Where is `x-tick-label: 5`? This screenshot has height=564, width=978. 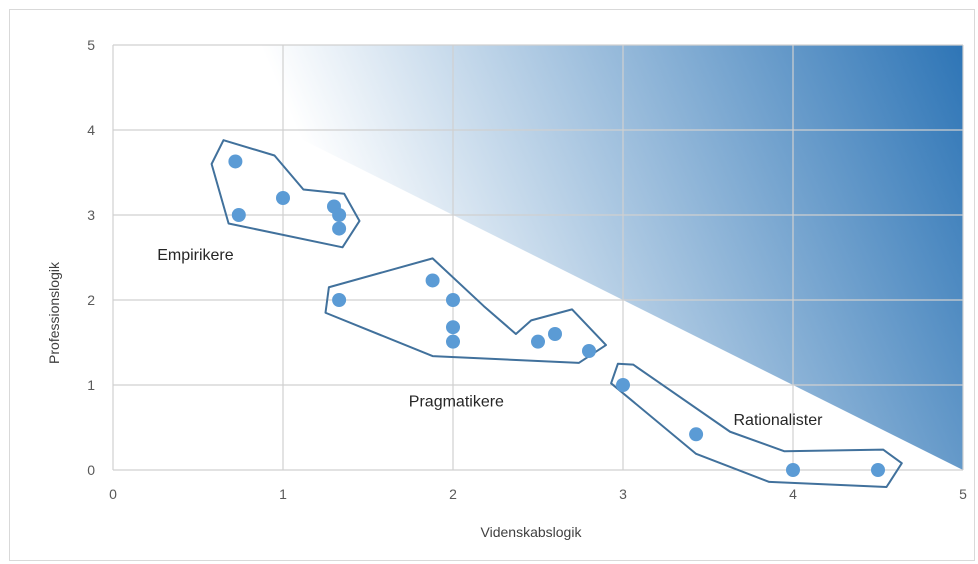
x-tick-label: 5 is located at coordinates (963, 494).